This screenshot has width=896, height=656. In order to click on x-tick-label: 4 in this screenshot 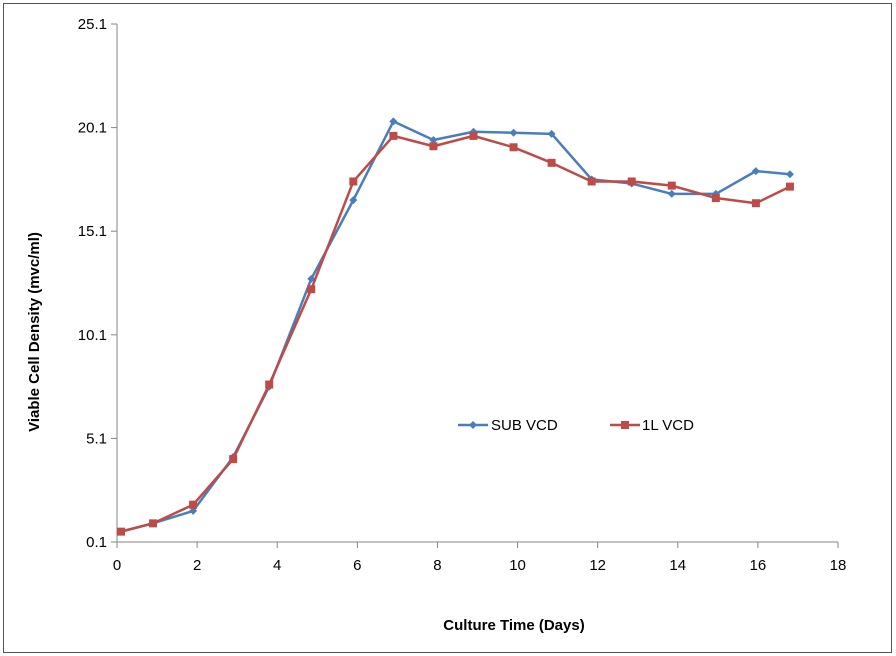, I will do `click(277, 565)`.